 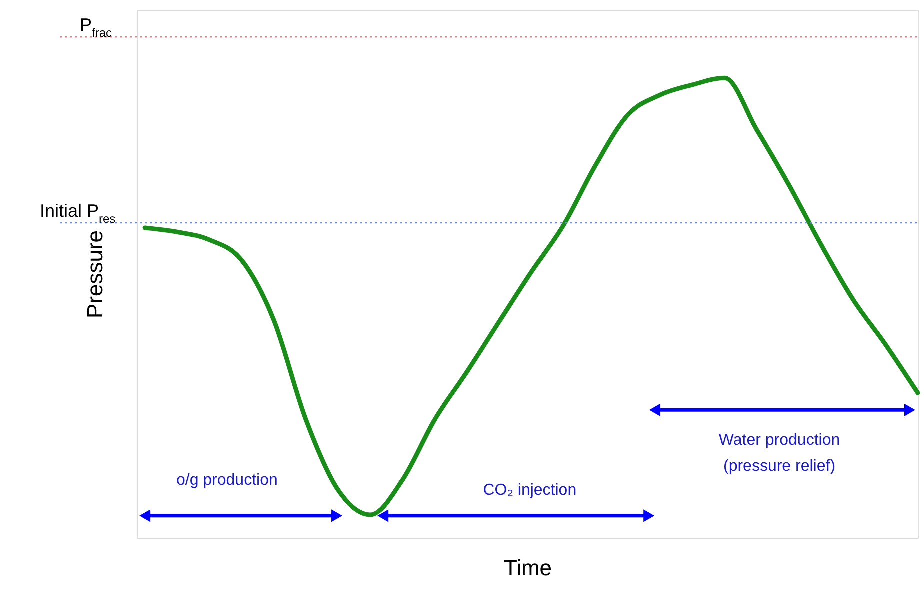 What do you see at coordinates (95, 274) in the screenshot?
I see `y-axis-title: Pressure` at bounding box center [95, 274].